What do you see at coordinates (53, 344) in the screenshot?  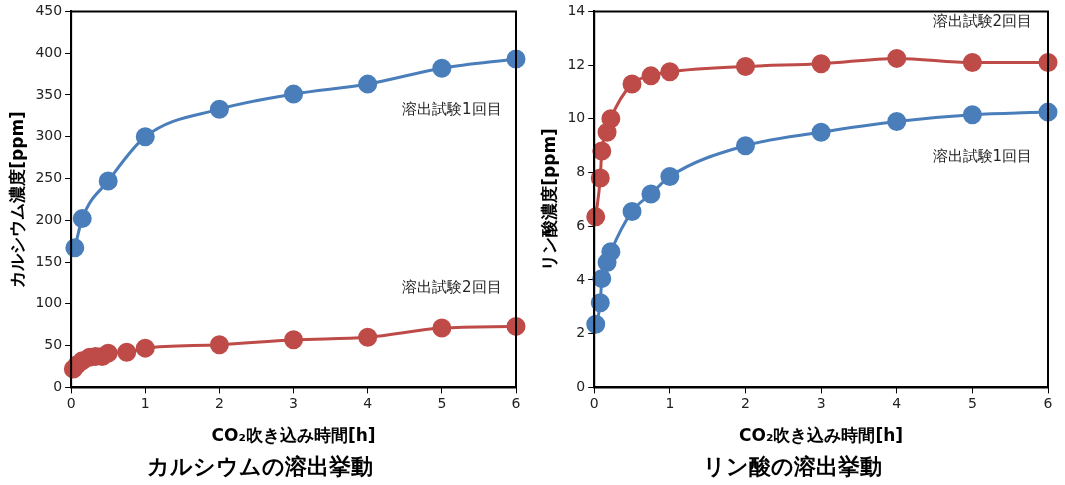 I see `y-tick-label: 50` at bounding box center [53, 344].